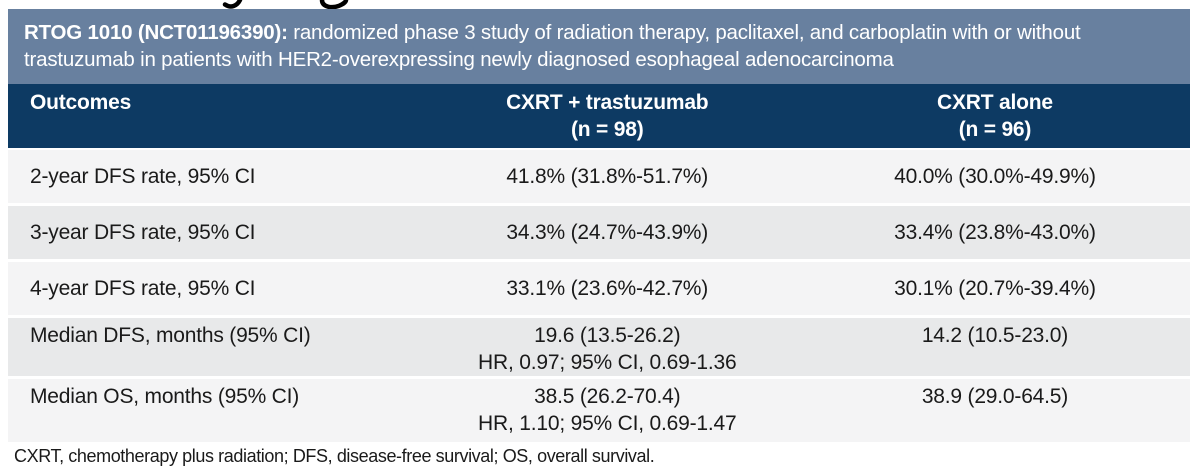 Image resolution: width=1198 pixels, height=476 pixels. What do you see at coordinates (607, 176) in the screenshot?
I see `trastuzumab-value: 41.8% (31.8%-51.7%)` at bounding box center [607, 176].